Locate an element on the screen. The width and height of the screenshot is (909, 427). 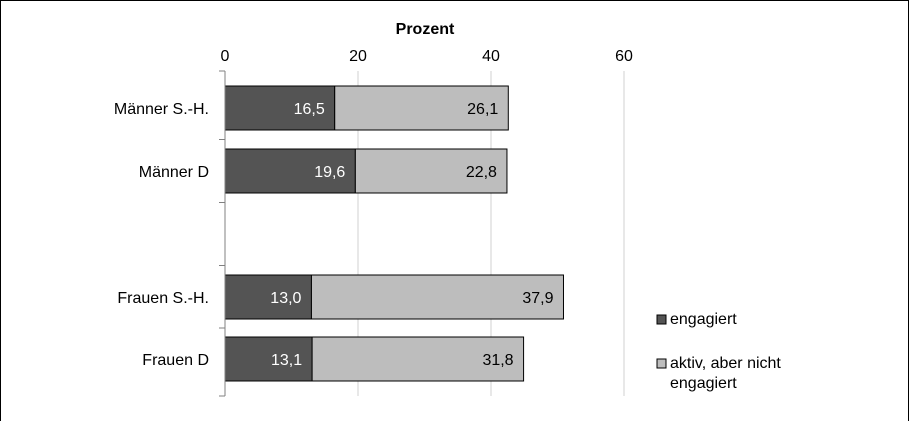
data-label: 13,0 is located at coordinates (285, 298).